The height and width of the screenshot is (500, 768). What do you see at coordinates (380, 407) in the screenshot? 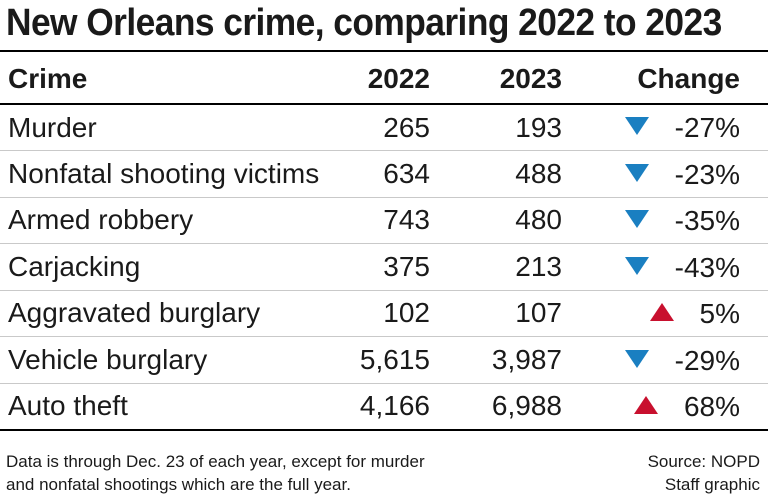
I see `value-2022-cell: 4,166` at bounding box center [380, 407].